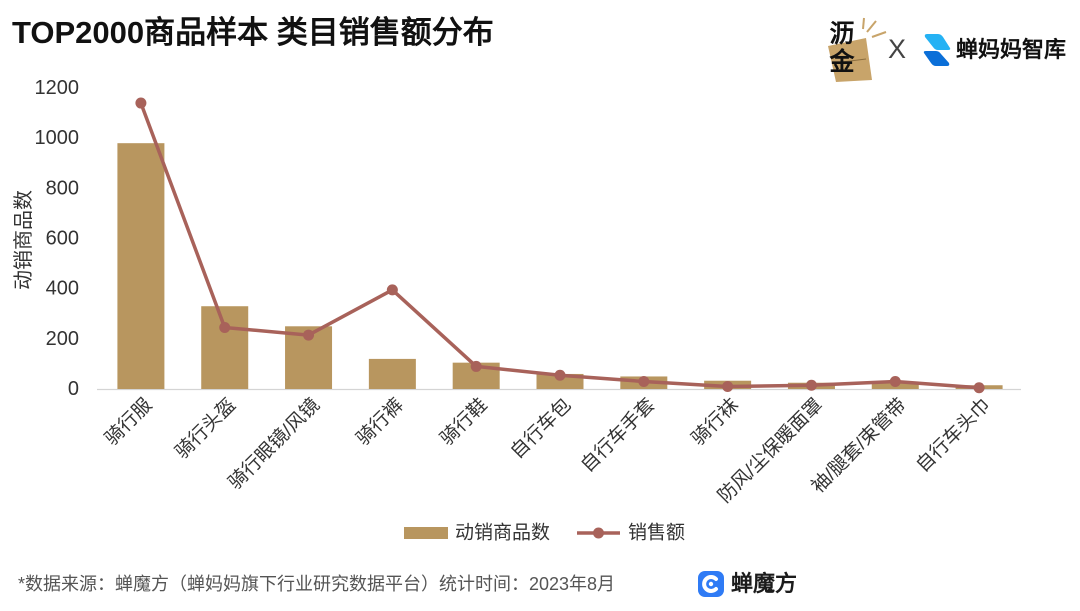 This screenshot has height=611, width=1080. I want to click on legend: 动销商品数 销售额, so click(544, 533).